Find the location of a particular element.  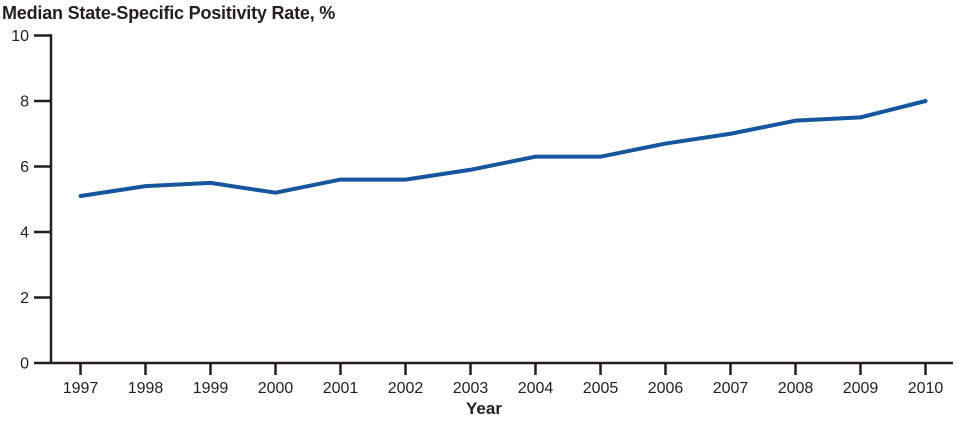

x-tick-label: 2008 is located at coordinates (796, 388).